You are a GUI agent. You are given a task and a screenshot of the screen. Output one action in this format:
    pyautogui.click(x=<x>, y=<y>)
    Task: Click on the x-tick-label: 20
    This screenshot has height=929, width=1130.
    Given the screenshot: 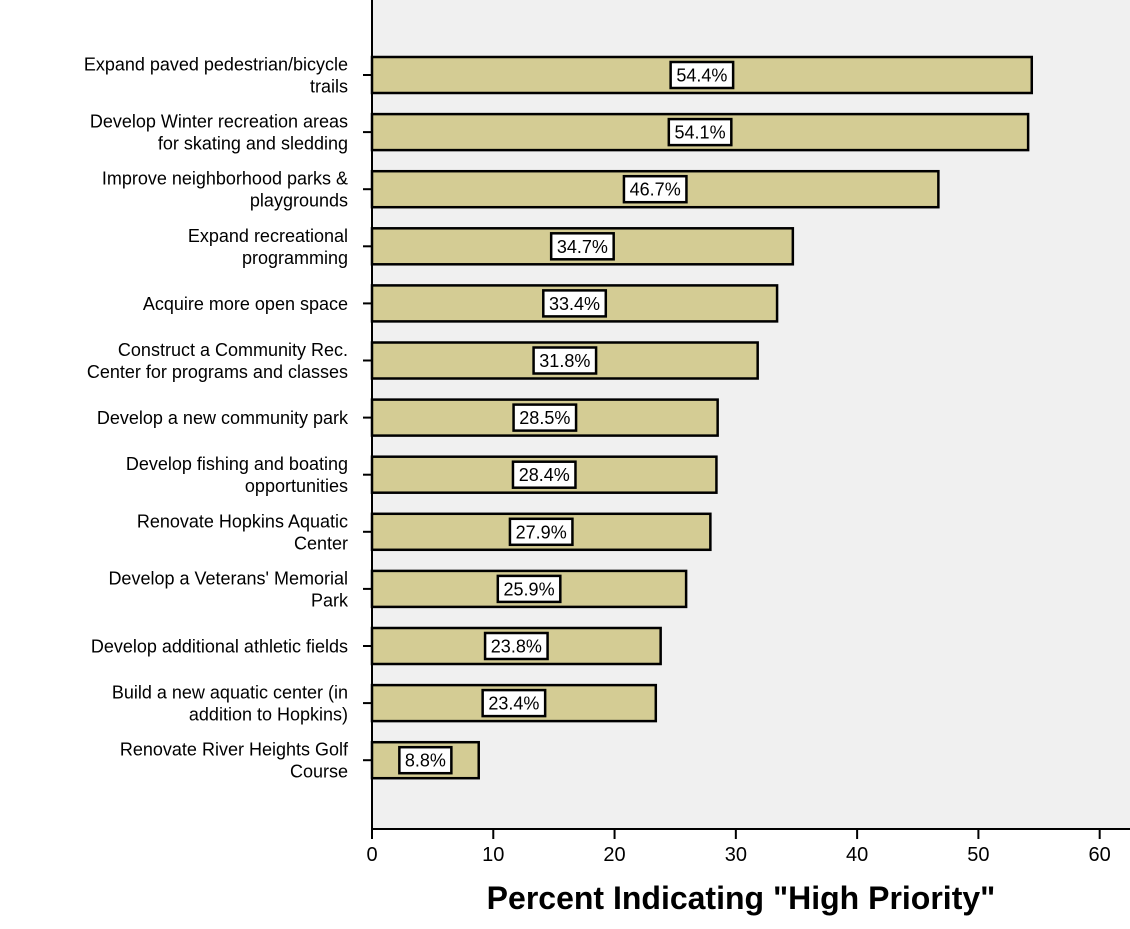 What is the action you would take?
    pyautogui.click(x=614, y=855)
    